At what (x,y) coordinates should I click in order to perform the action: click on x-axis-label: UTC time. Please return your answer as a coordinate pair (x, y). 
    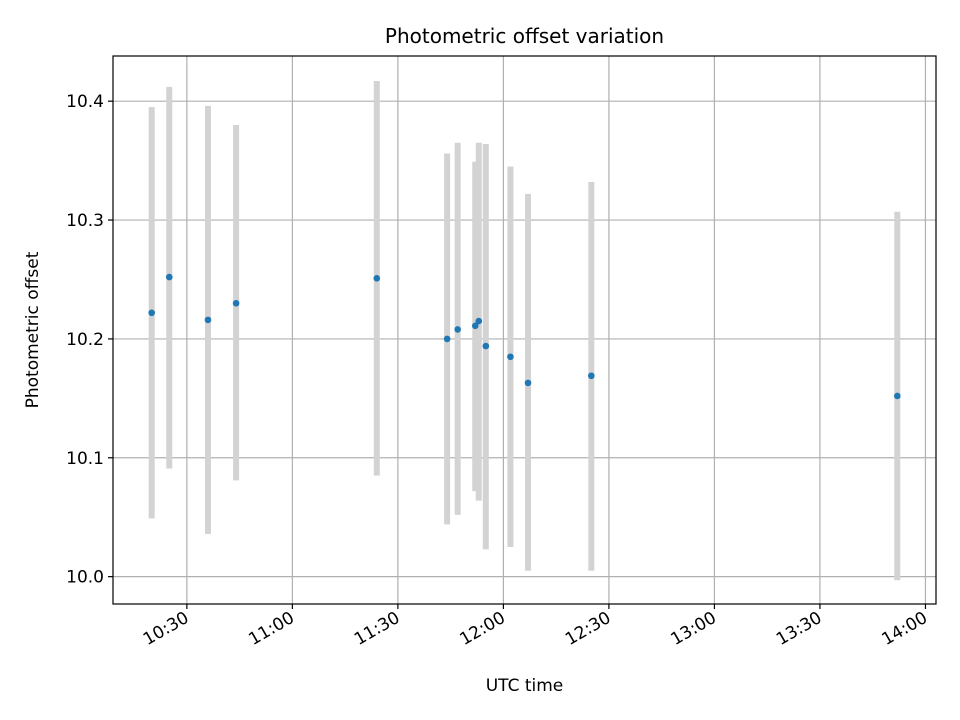
    Looking at the image, I should click on (525, 686).